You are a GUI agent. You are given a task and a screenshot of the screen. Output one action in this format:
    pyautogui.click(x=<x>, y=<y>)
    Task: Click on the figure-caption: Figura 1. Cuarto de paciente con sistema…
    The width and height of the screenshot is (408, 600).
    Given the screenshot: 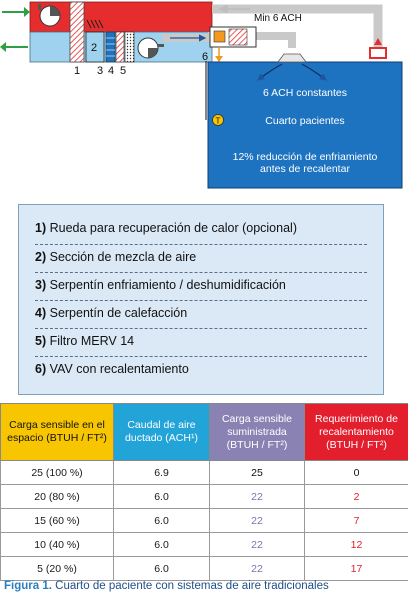 What is the action you would take?
    pyautogui.click(x=166, y=586)
    